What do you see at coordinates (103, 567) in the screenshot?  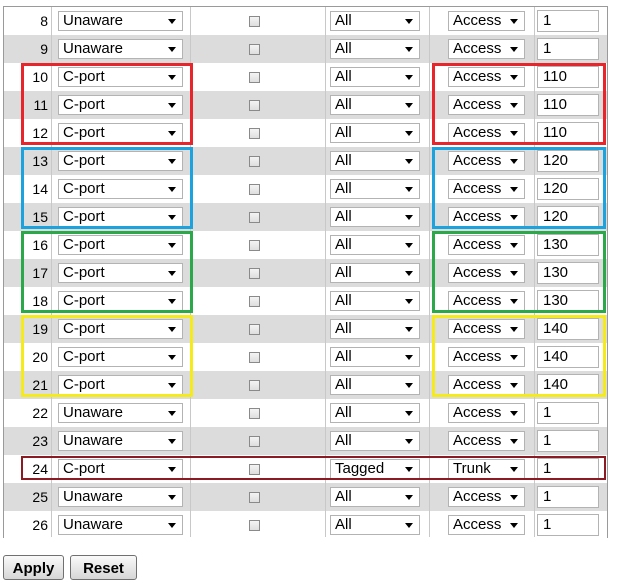 I see `reset-button: Reset` at bounding box center [103, 567].